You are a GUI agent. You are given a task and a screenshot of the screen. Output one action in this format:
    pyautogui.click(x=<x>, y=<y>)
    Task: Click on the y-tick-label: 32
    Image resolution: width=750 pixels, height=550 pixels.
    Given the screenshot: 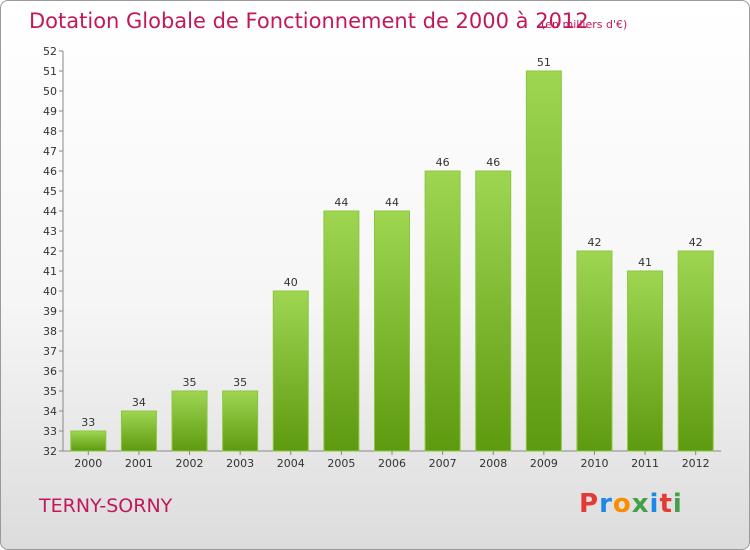 What is the action you would take?
    pyautogui.click(x=50, y=451)
    